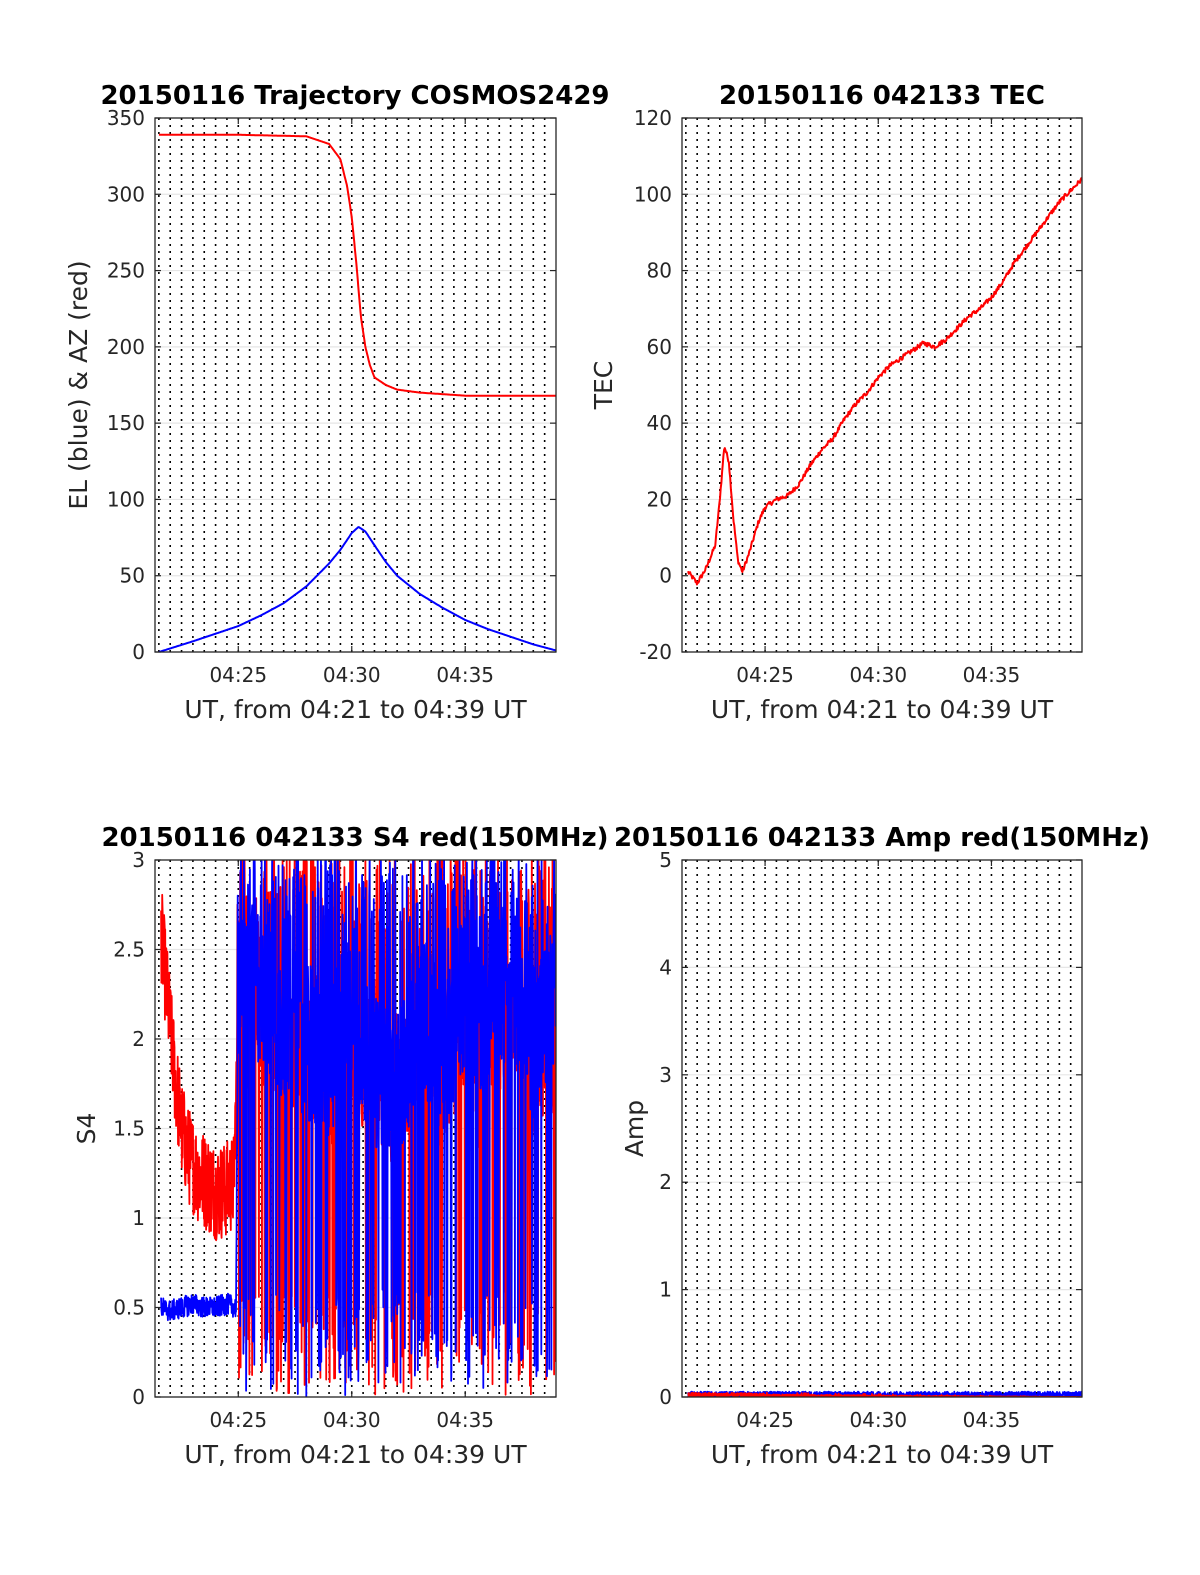 This screenshot has height=1575, width=1200. I want to click on y-axis-label: EL (blue) & AZ (red), so click(78, 384).